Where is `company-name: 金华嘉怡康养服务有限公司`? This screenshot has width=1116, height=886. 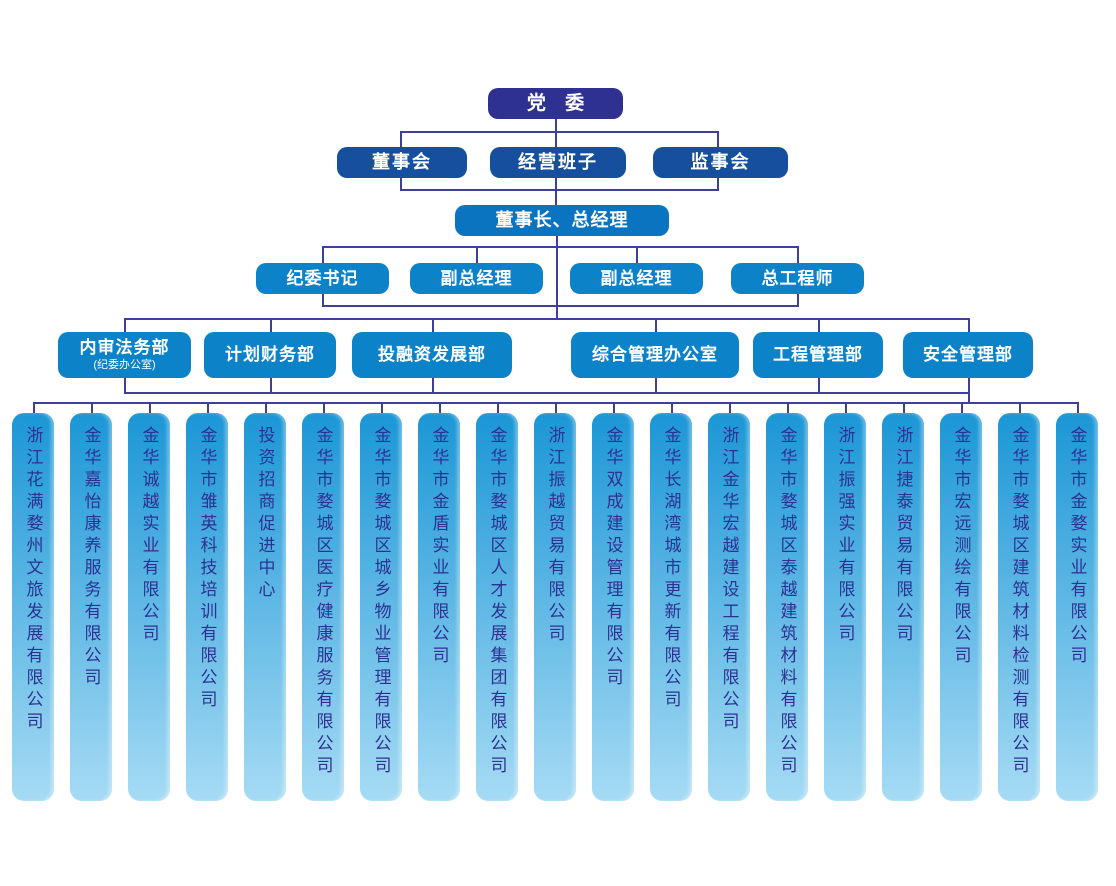 company-name: 金华嘉怡康养服务有限公司 is located at coordinates (91, 558).